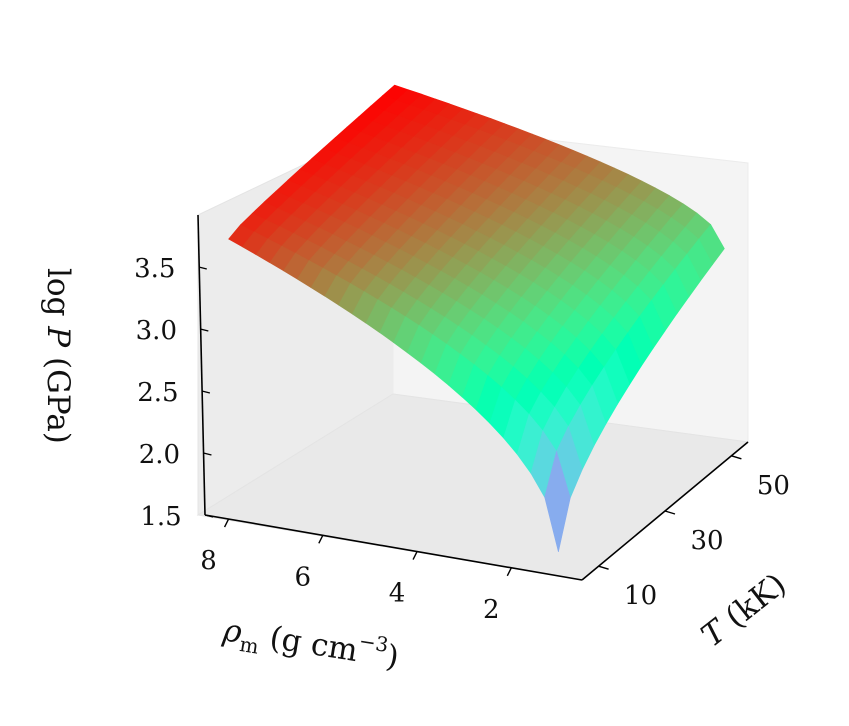  What do you see at coordinates (773, 486) in the screenshot?
I see `y-tick-label: 50` at bounding box center [773, 486].